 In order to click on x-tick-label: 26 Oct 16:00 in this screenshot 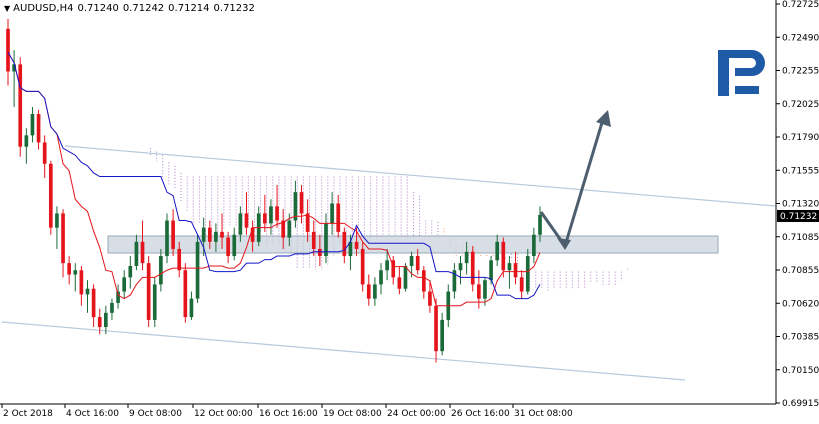, I will do `click(480, 414)`.